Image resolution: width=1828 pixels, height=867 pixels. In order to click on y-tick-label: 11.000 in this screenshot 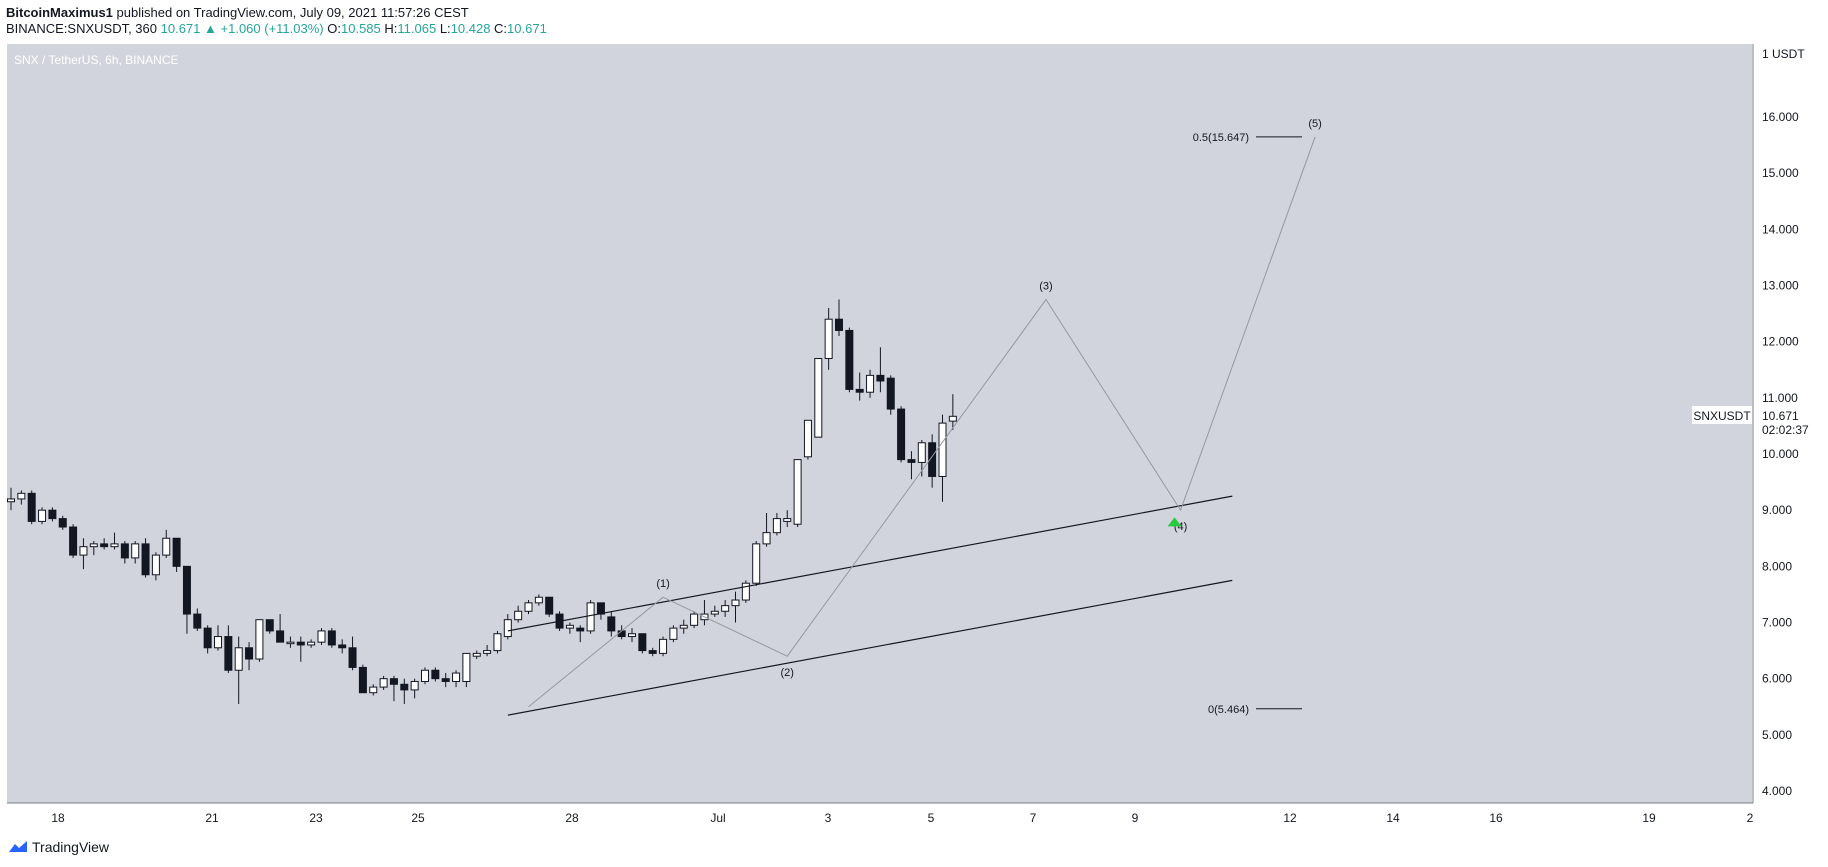, I will do `click(1780, 398)`.